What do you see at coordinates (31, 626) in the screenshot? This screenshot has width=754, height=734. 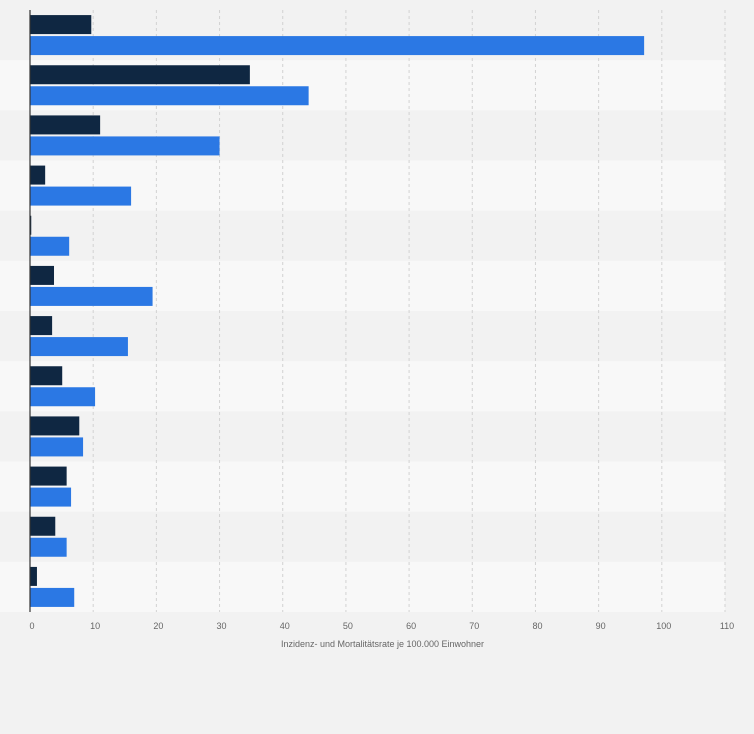 I see `x-tick-label: 0` at bounding box center [31, 626].